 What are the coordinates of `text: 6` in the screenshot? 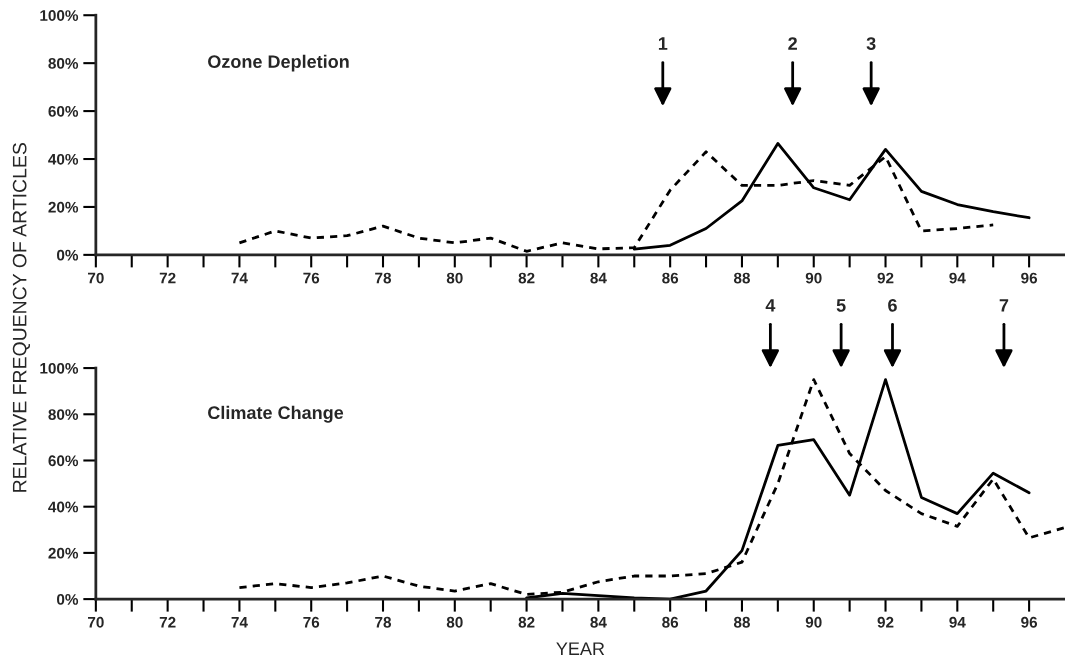 It's located at (892, 305).